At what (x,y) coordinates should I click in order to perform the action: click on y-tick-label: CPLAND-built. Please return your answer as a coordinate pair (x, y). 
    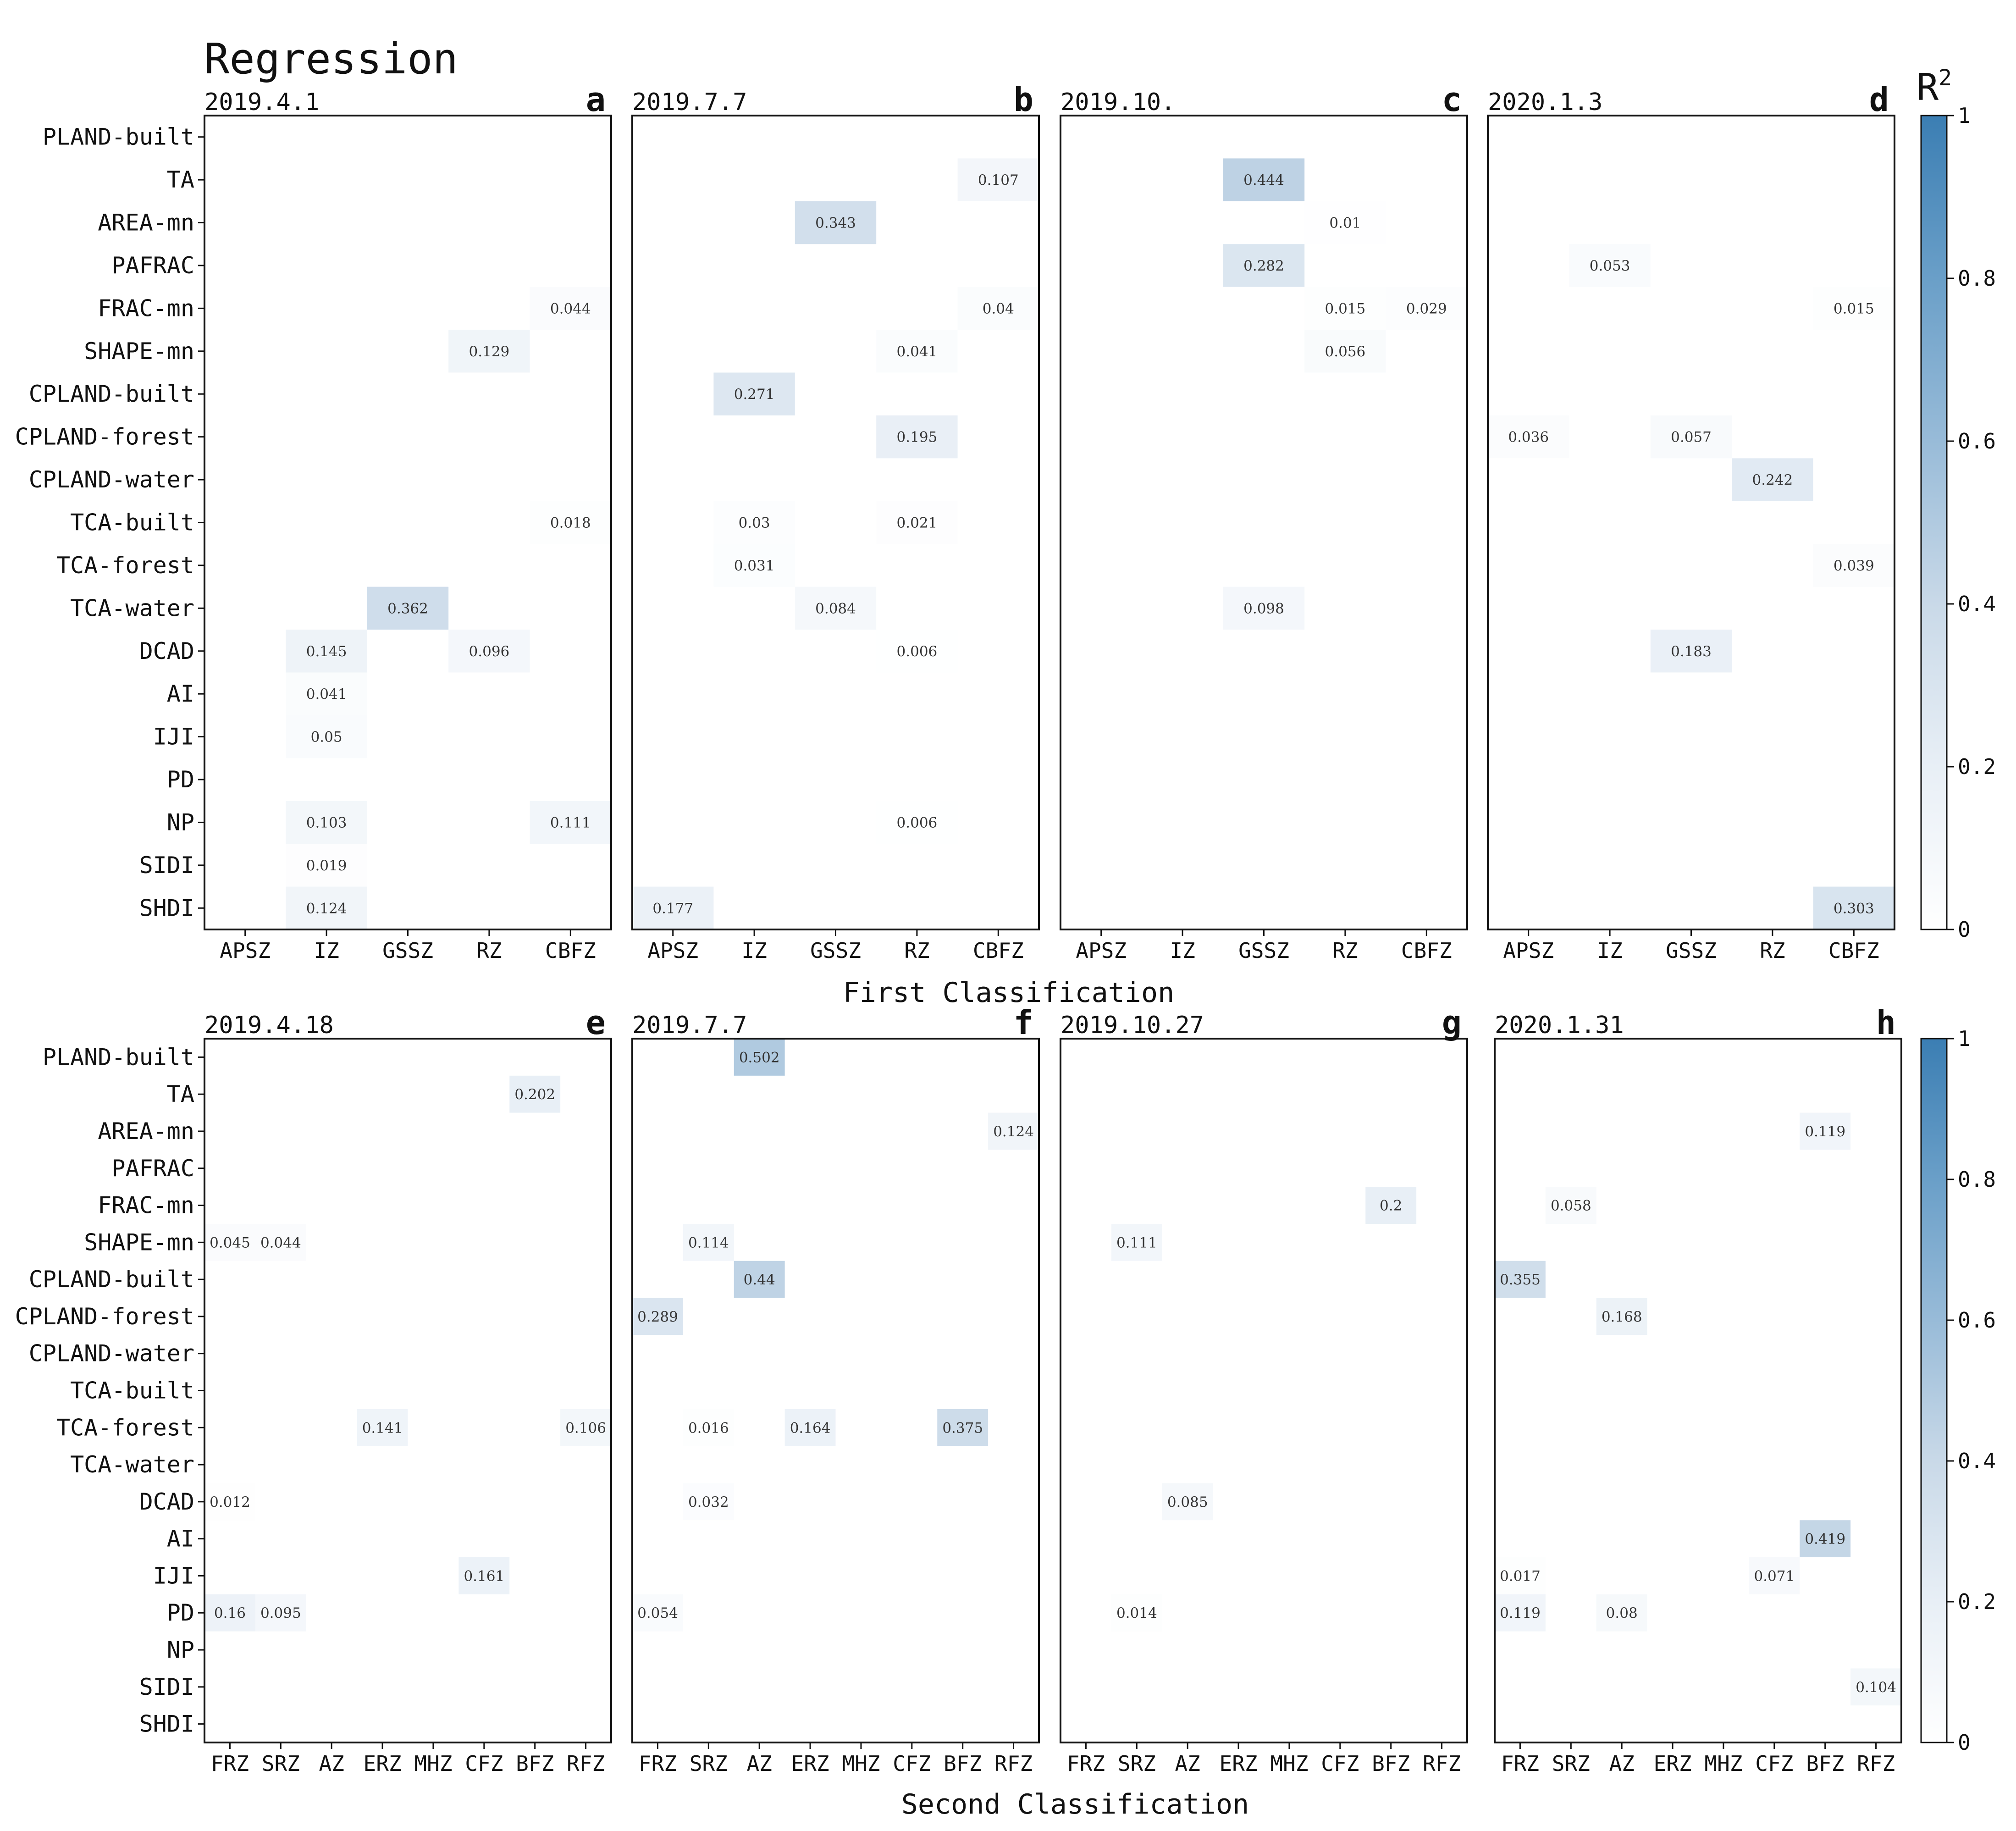
    Looking at the image, I should click on (111, 394).